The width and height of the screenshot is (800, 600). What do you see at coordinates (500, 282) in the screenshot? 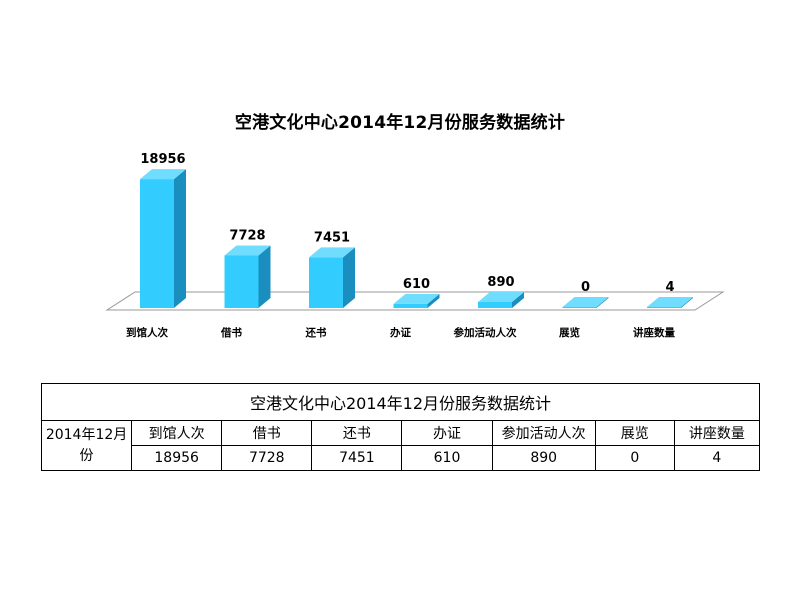
I see `value-label: 890` at bounding box center [500, 282].